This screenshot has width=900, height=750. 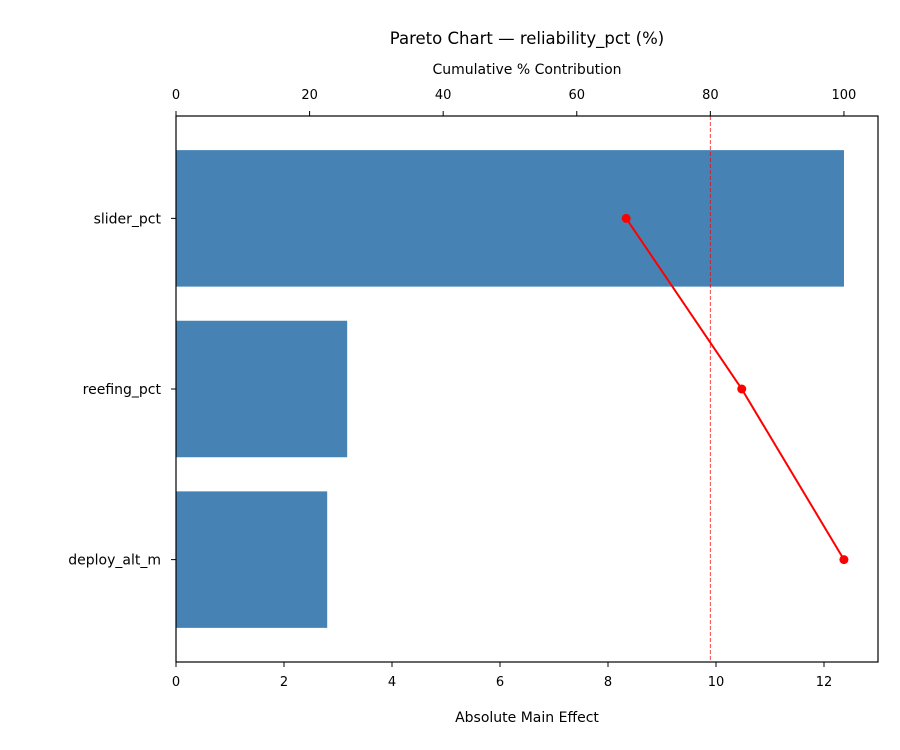 What do you see at coordinates (176, 95) in the screenshot?
I see `x2-tick-label: 0` at bounding box center [176, 95].